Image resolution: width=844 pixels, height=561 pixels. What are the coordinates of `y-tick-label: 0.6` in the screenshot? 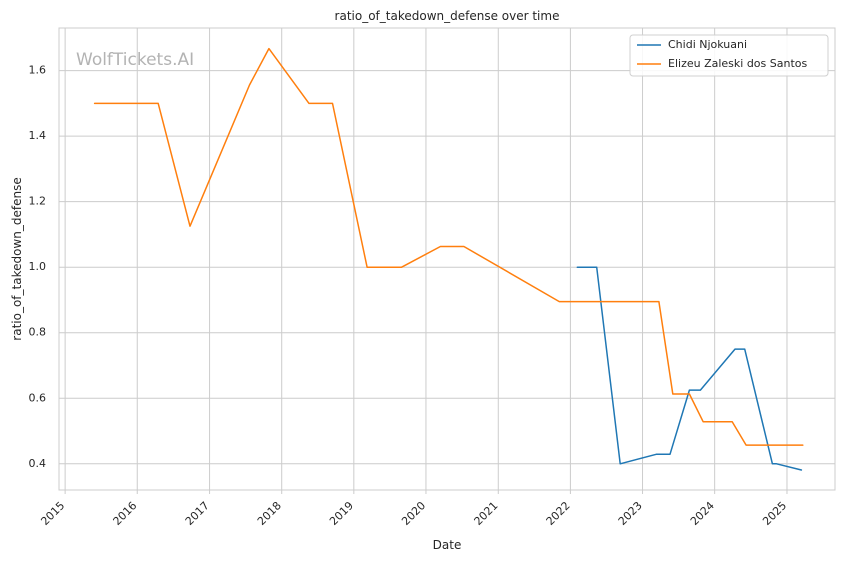 It's located at (38, 397).